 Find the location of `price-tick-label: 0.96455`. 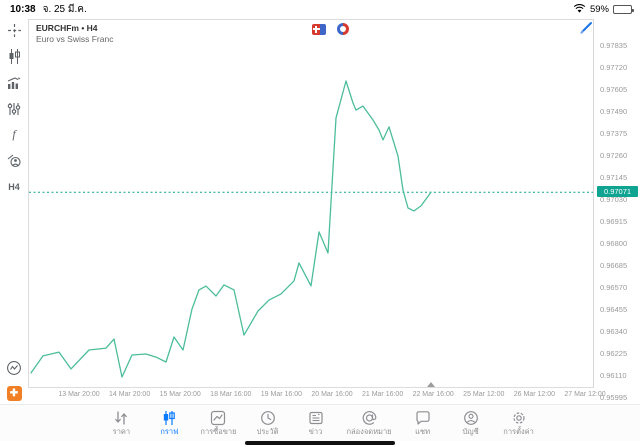

price-tick-label: 0.96455 is located at coordinates (614, 309).